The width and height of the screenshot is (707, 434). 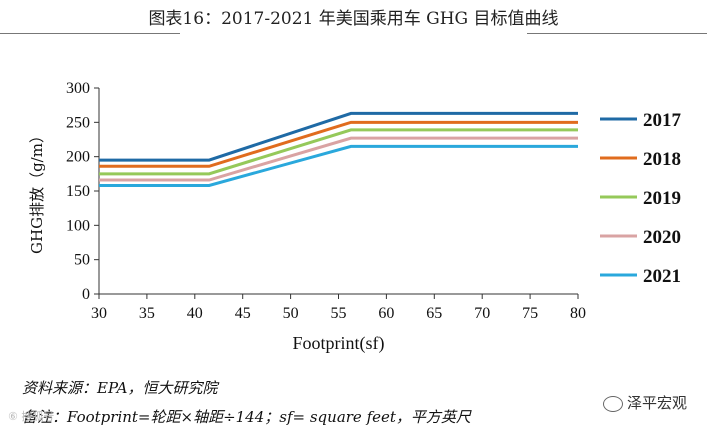 What do you see at coordinates (78, 122) in the screenshot?
I see `y-tick-label: 250` at bounding box center [78, 122].